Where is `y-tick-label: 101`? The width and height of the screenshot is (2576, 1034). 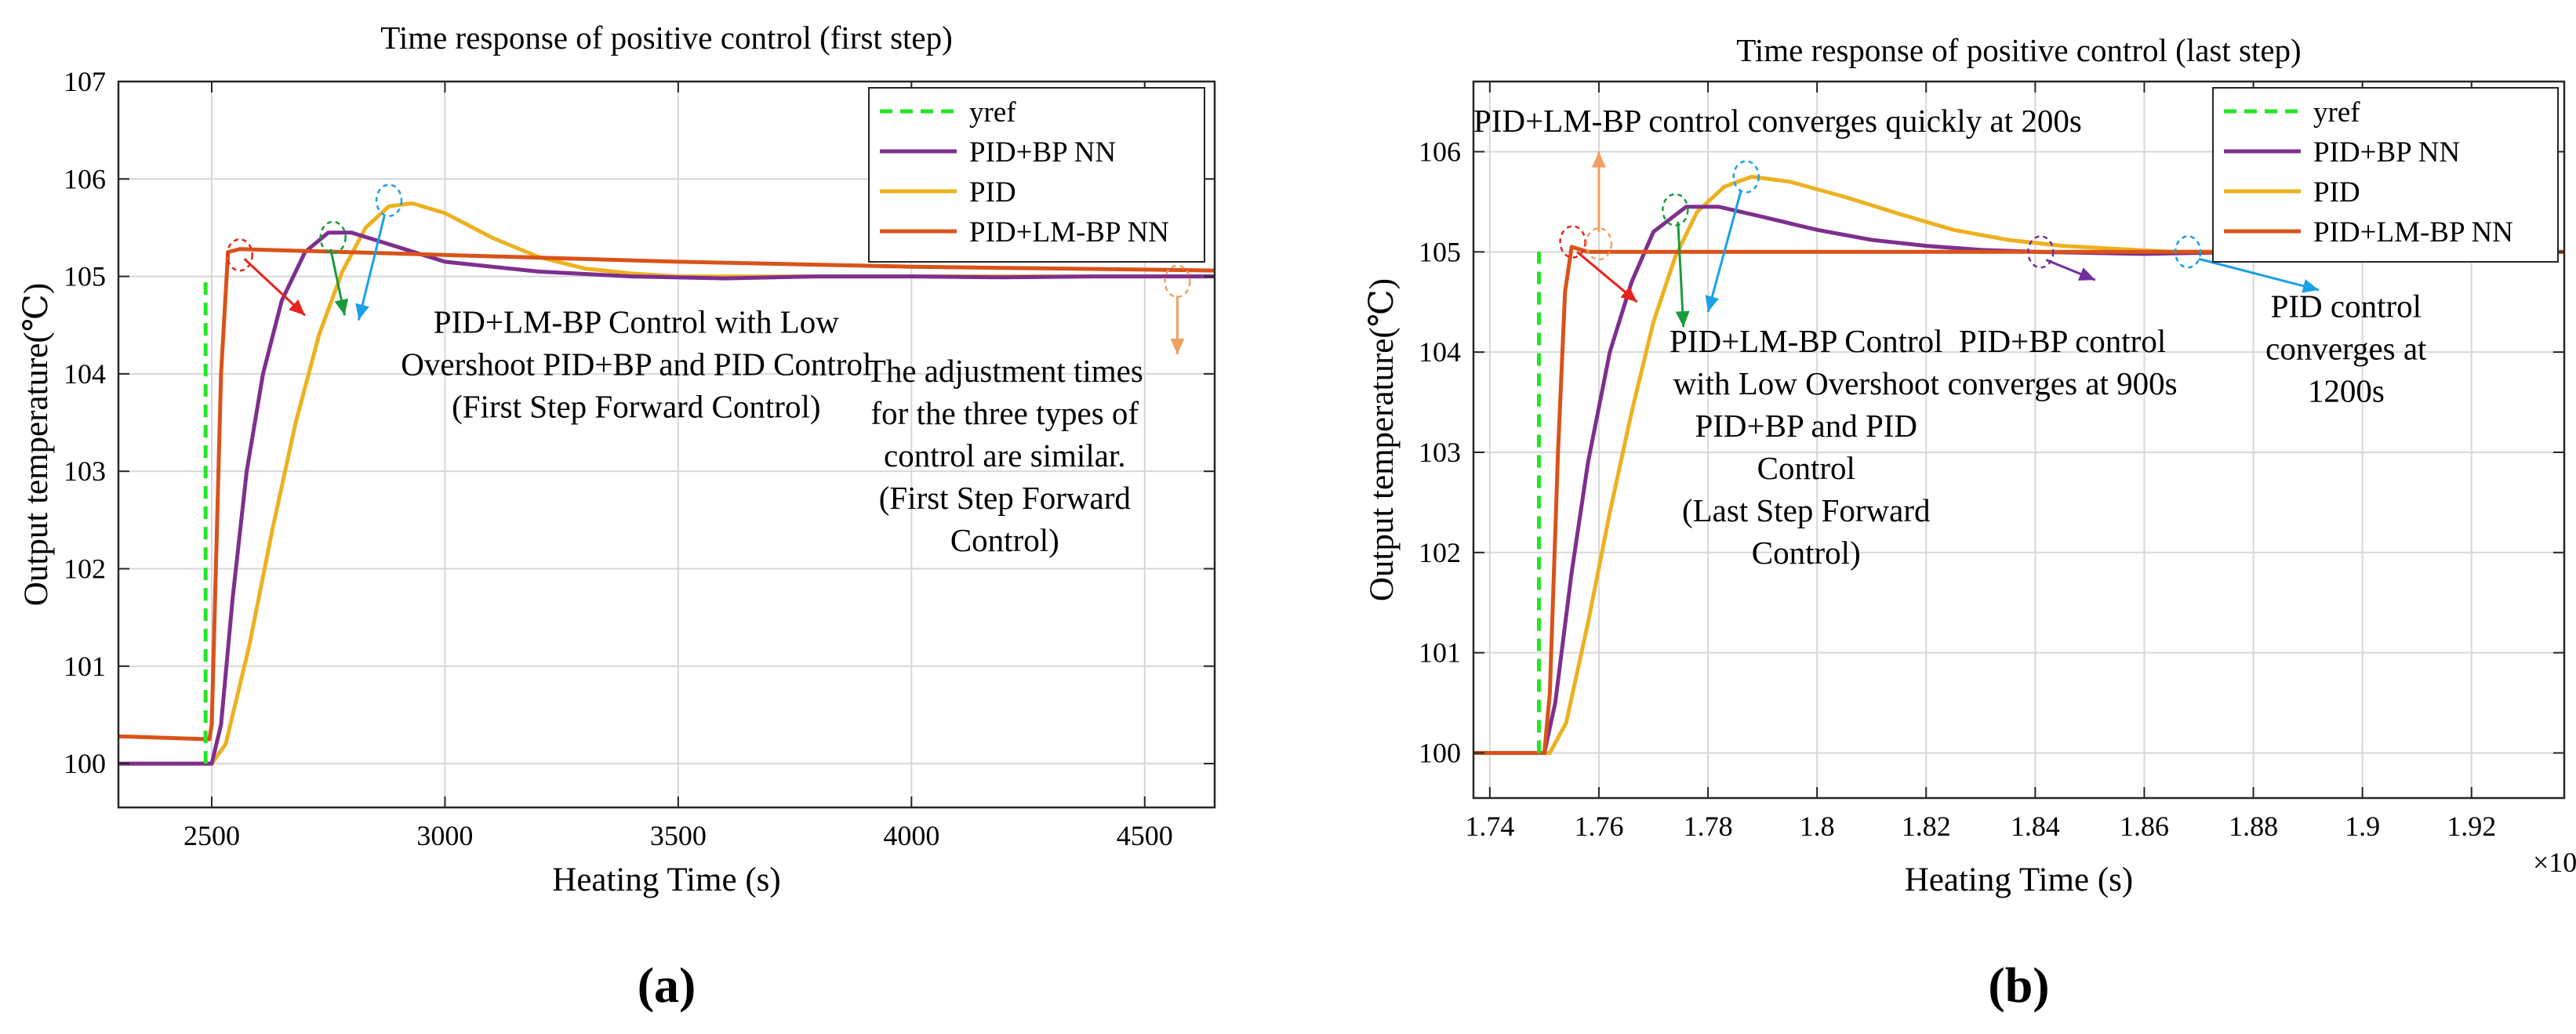
y-tick-label: 101 is located at coordinates (85, 667).